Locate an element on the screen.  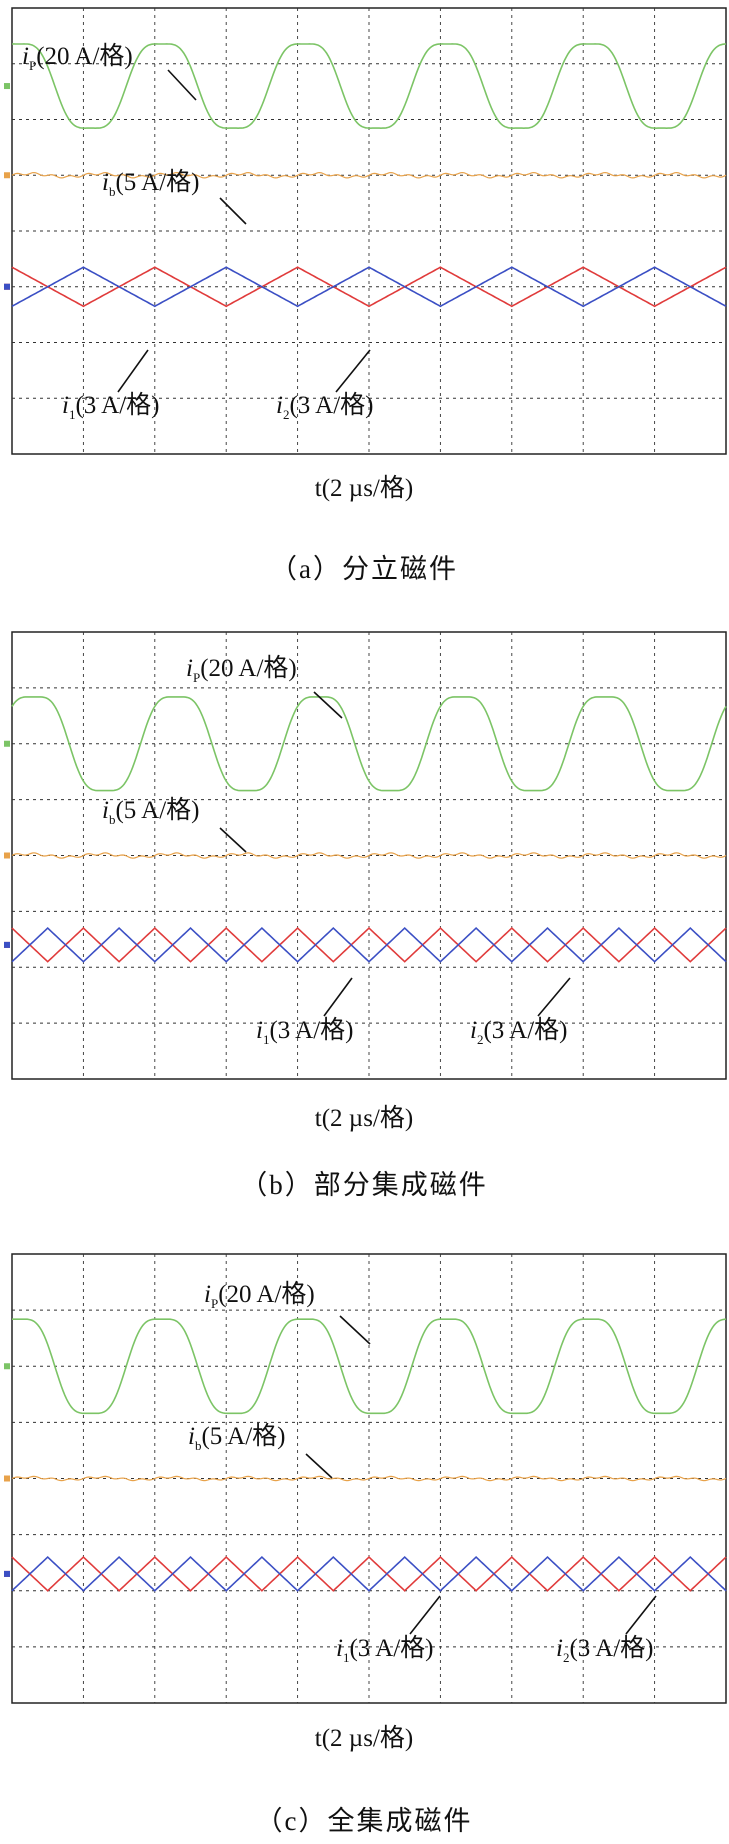
caption: （a）分立磁件 is located at coordinates (364, 569).